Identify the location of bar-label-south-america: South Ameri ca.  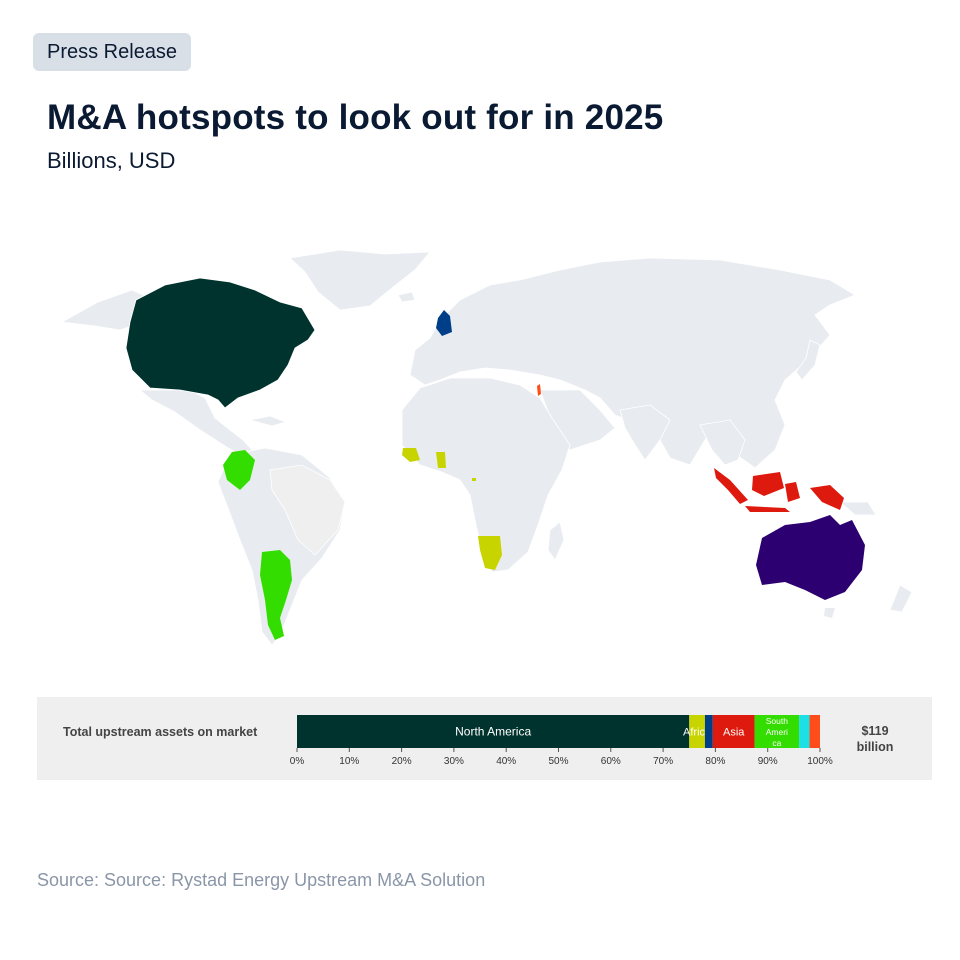
(777, 732).